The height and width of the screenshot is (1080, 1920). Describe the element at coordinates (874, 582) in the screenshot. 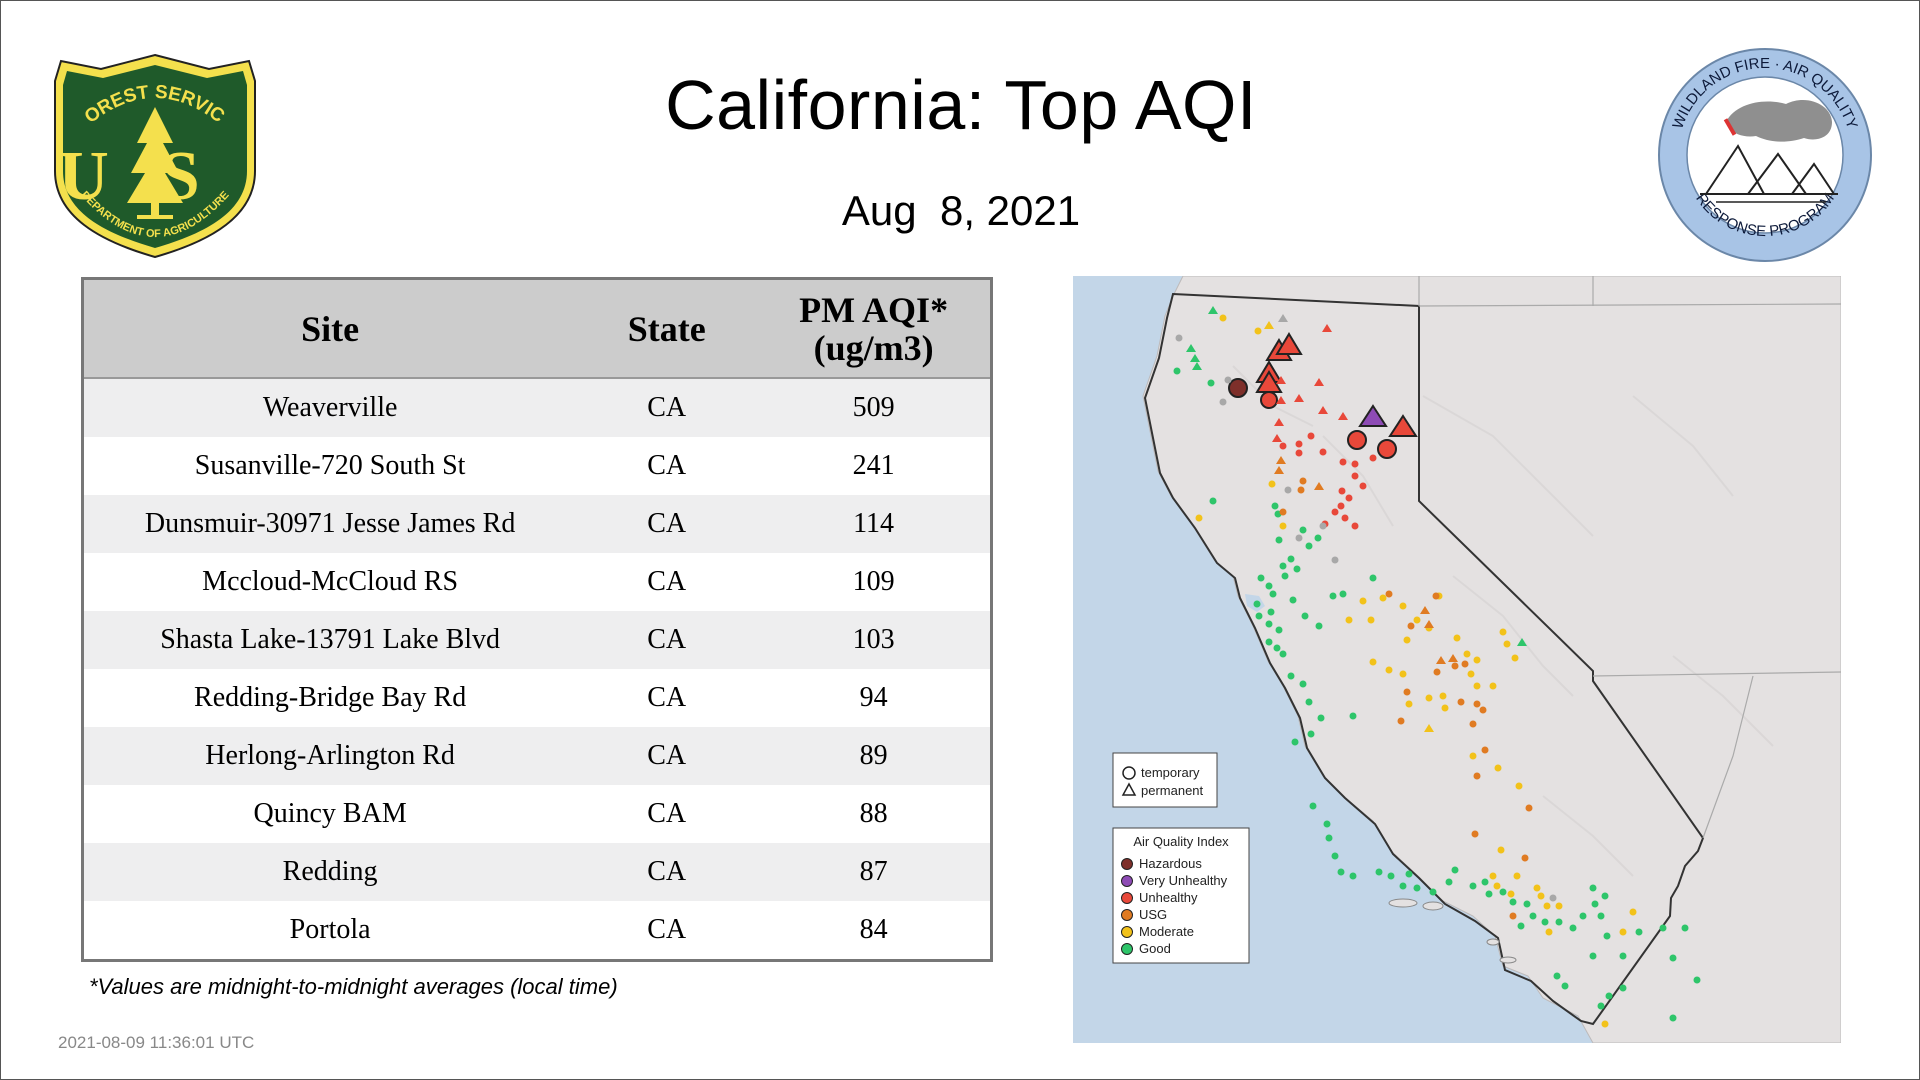

I see `cell-aqi: 109` at that location.